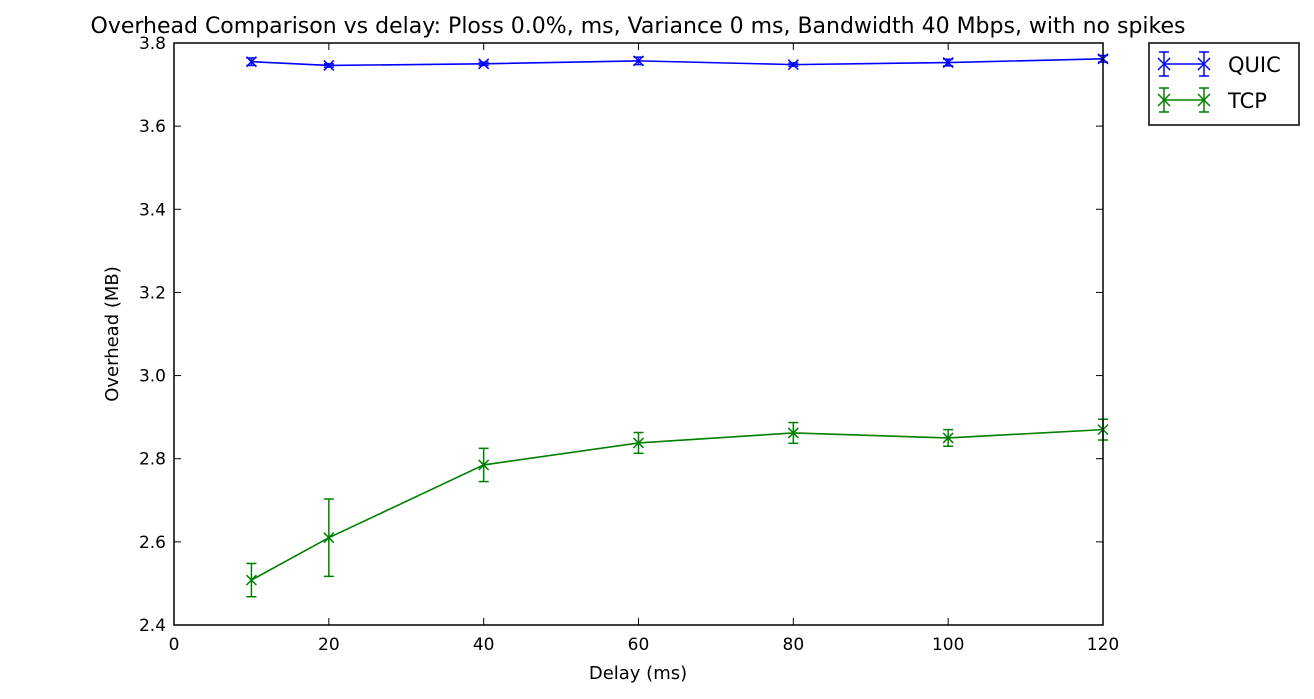  I want to click on y-tick-label: 3.6, so click(152, 127).